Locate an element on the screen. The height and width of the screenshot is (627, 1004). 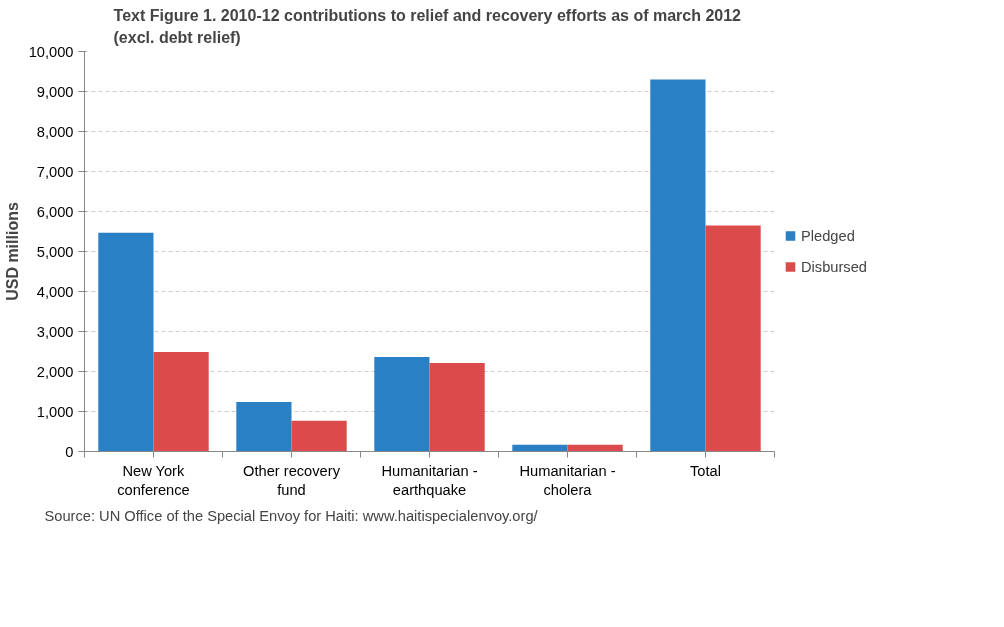
x-tick-label: New York conference is located at coordinates (153, 480).